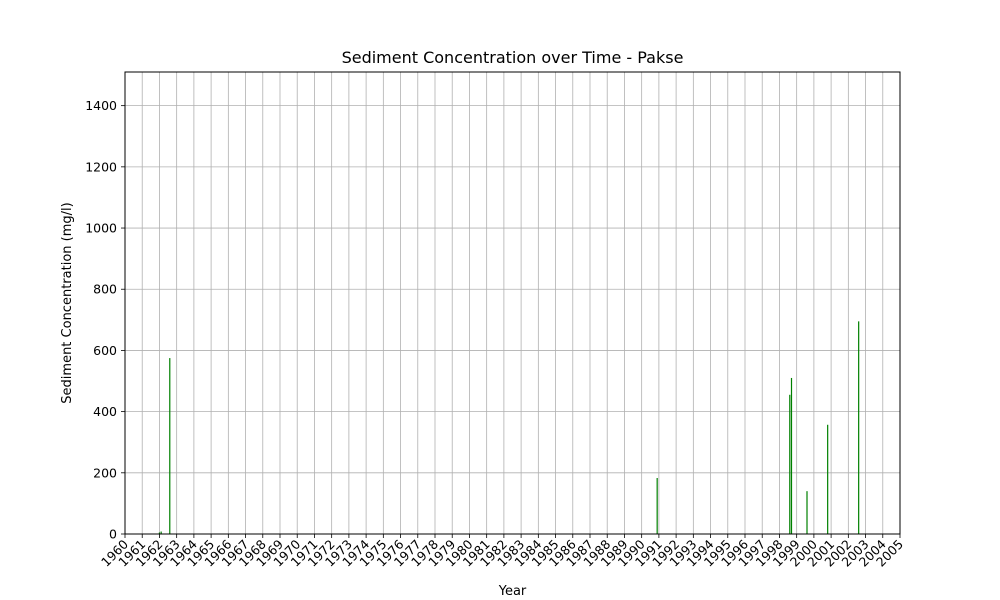 The width and height of the screenshot is (1000, 600). What do you see at coordinates (513, 57) in the screenshot?
I see `chart-title: Sediment Concentration over Time - Pakse` at bounding box center [513, 57].